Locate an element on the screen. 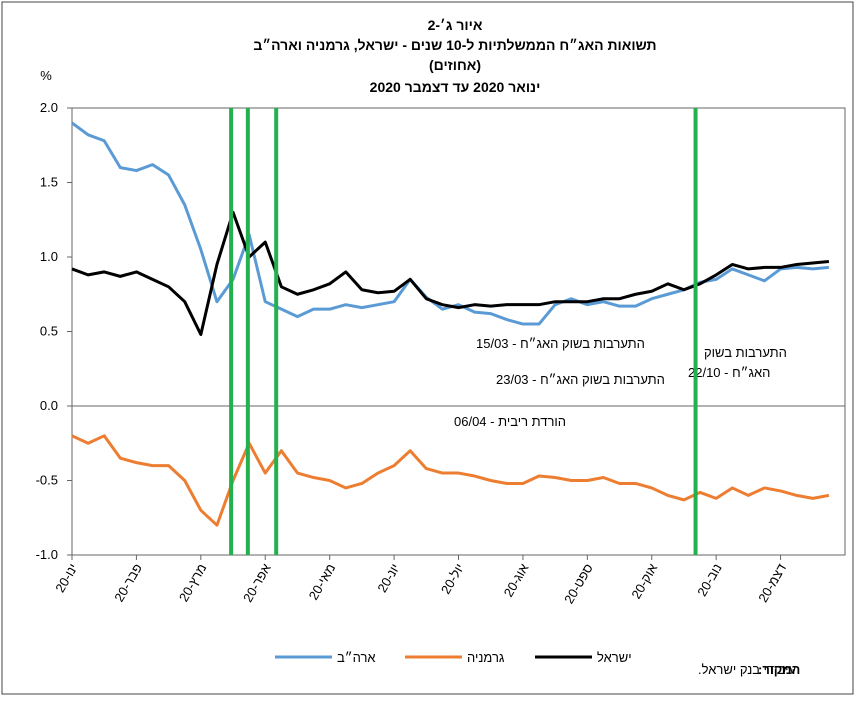 The image size is (856, 702). chart-period: ינואר 2020 עד דצמבר 2020 is located at coordinates (455, 87).